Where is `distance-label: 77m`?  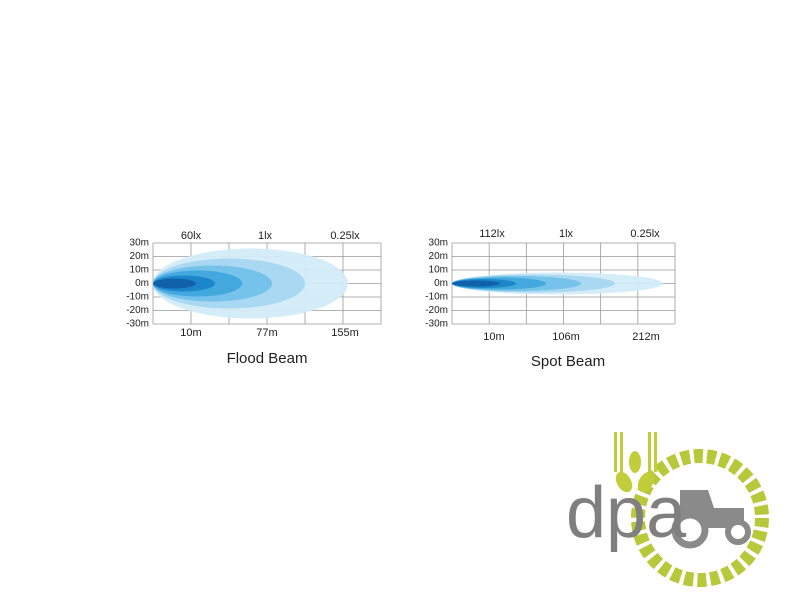
distance-label: 77m is located at coordinates (266, 333).